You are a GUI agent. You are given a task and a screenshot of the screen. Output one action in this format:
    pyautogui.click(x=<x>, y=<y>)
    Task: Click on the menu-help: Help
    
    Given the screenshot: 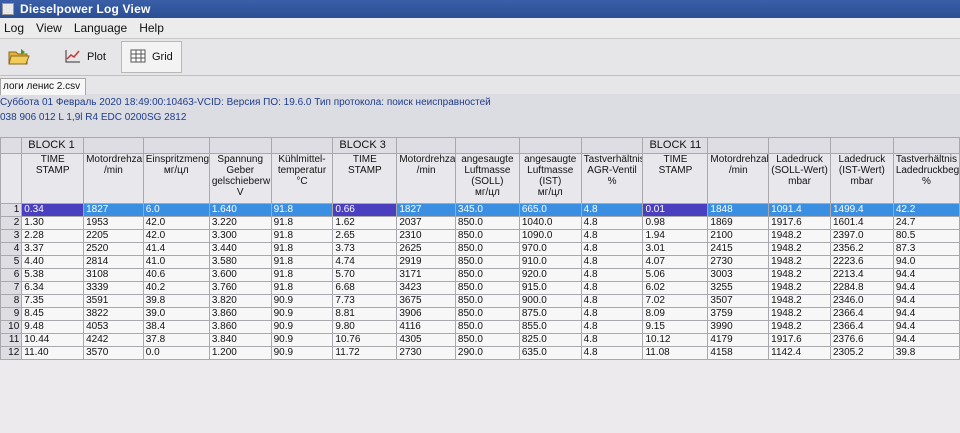 What is the action you would take?
    pyautogui.click(x=151, y=28)
    